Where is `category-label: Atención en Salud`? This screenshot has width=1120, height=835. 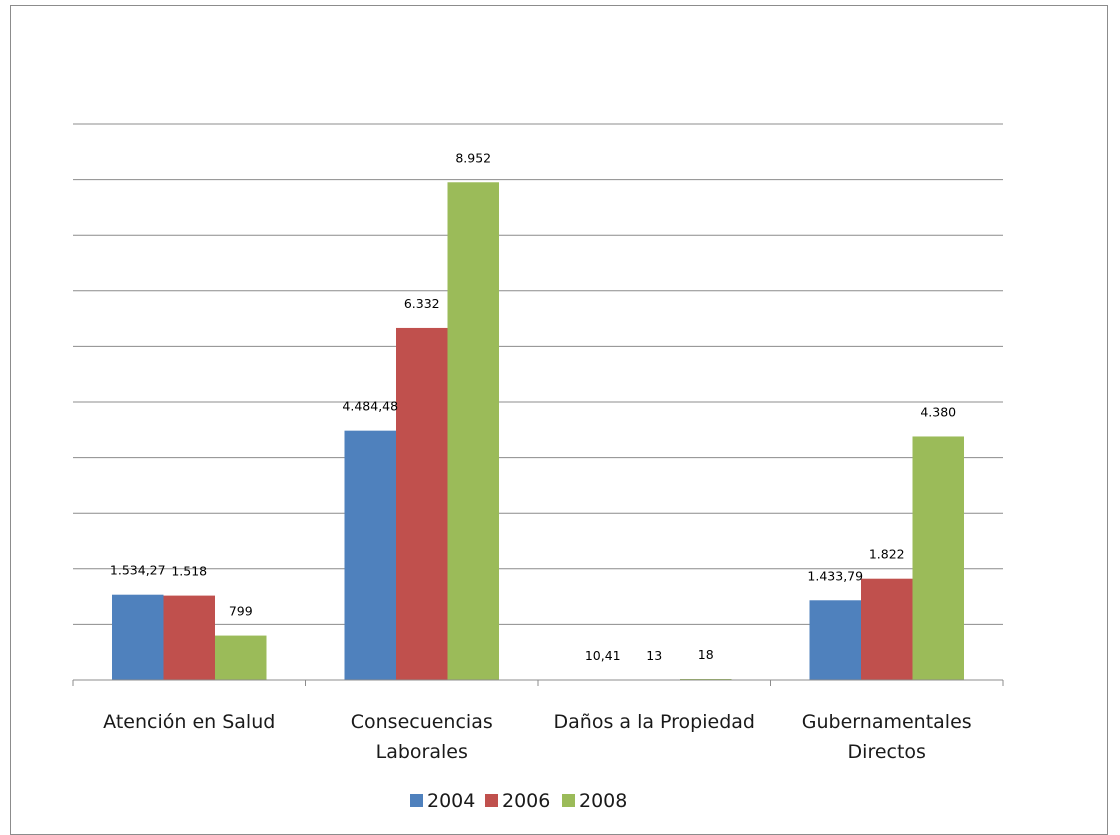
category-label: Atención en Salud is located at coordinates (189, 722).